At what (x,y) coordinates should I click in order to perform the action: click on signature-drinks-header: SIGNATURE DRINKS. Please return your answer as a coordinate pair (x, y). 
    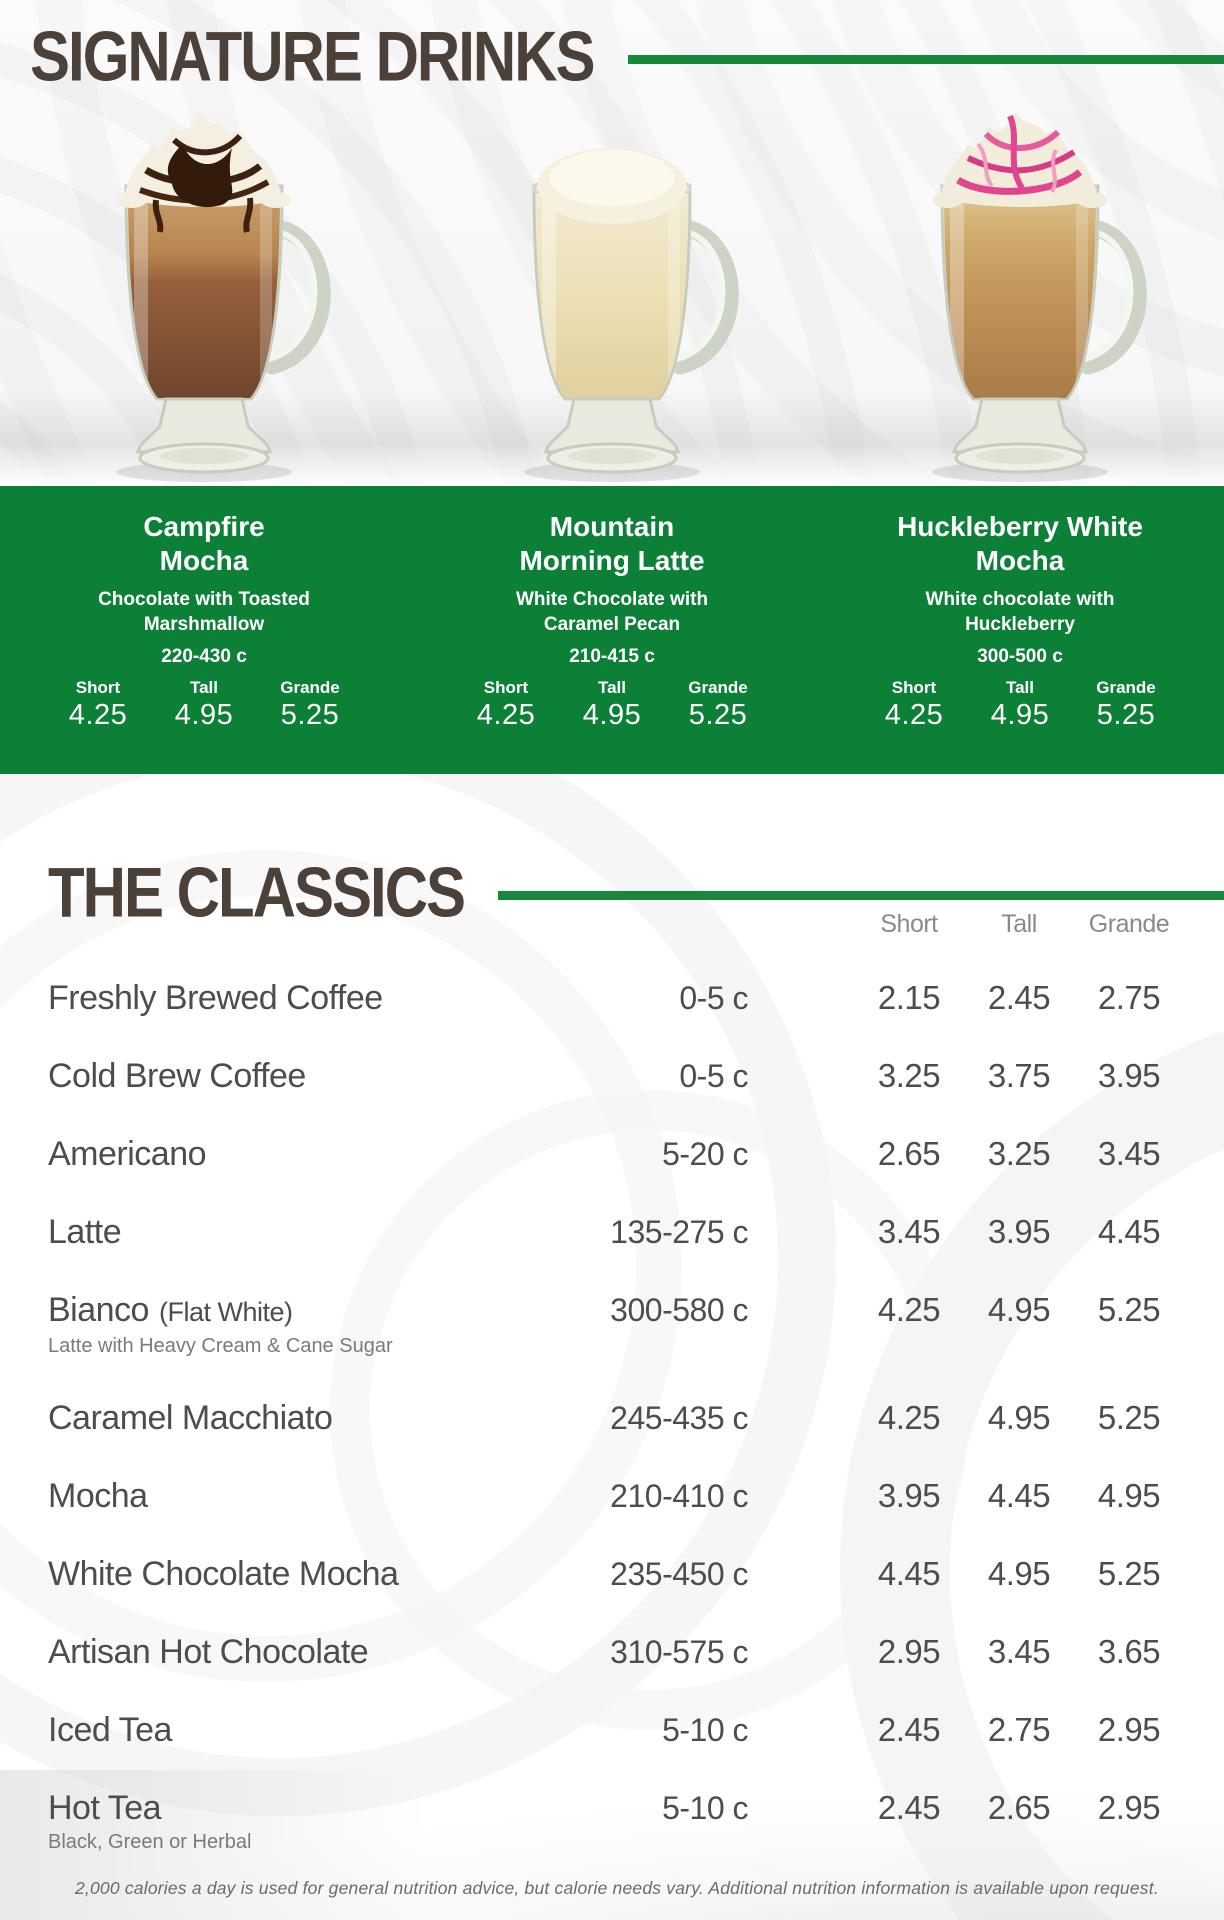
    Looking at the image, I should click on (627, 56).